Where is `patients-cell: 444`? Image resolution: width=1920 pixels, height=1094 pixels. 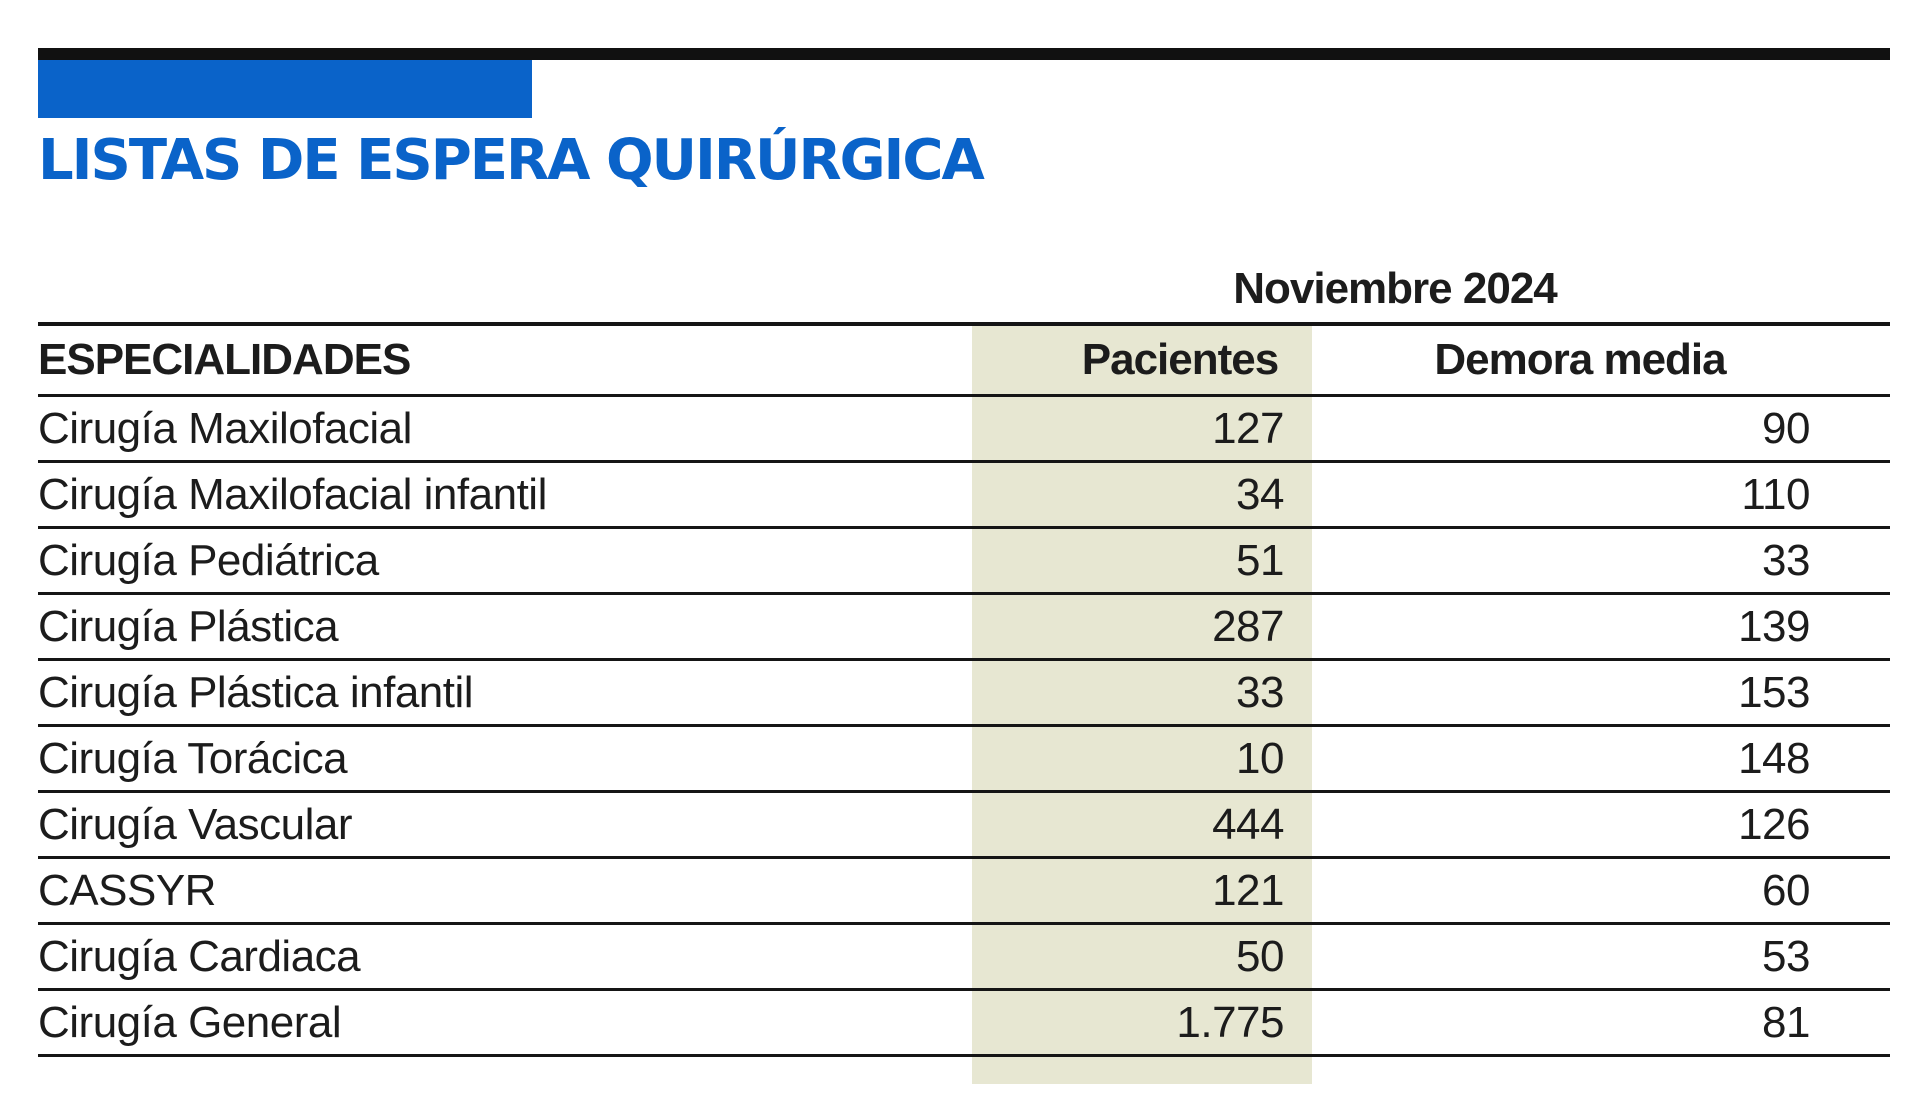 patients-cell: 444 is located at coordinates (1248, 824).